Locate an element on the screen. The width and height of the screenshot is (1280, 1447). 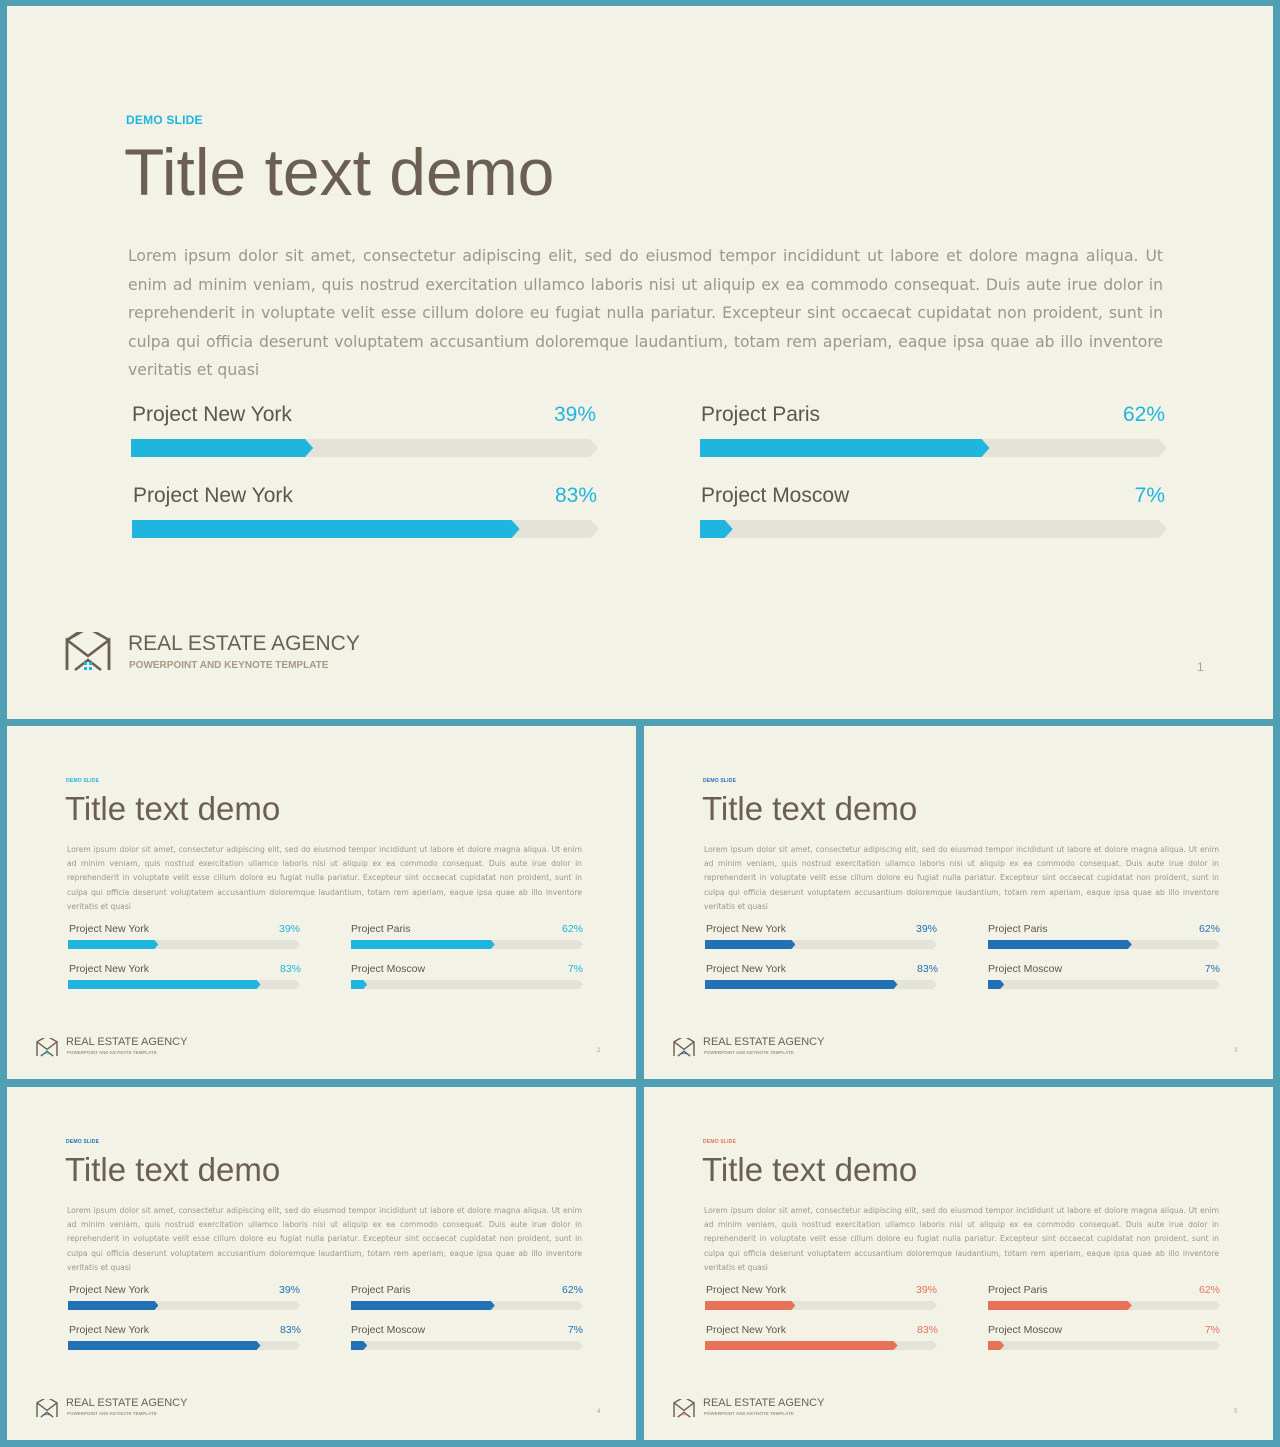
page-number: 5 is located at coordinates (1236, 1412).